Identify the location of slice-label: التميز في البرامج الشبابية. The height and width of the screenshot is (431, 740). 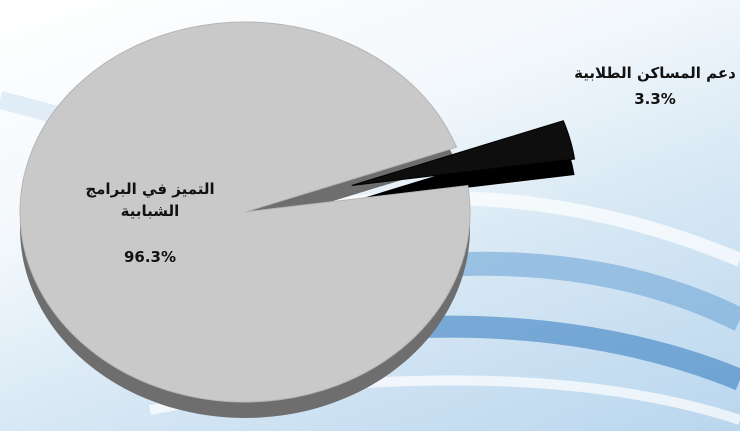
(150, 200).